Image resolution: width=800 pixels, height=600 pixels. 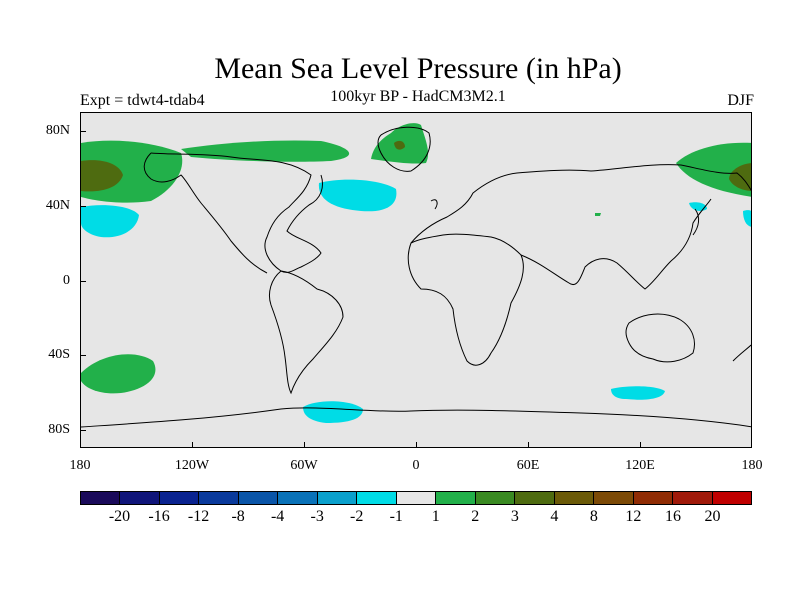 What do you see at coordinates (304, 465) in the screenshot?
I see `lon-label-60w: 60W` at bounding box center [304, 465].